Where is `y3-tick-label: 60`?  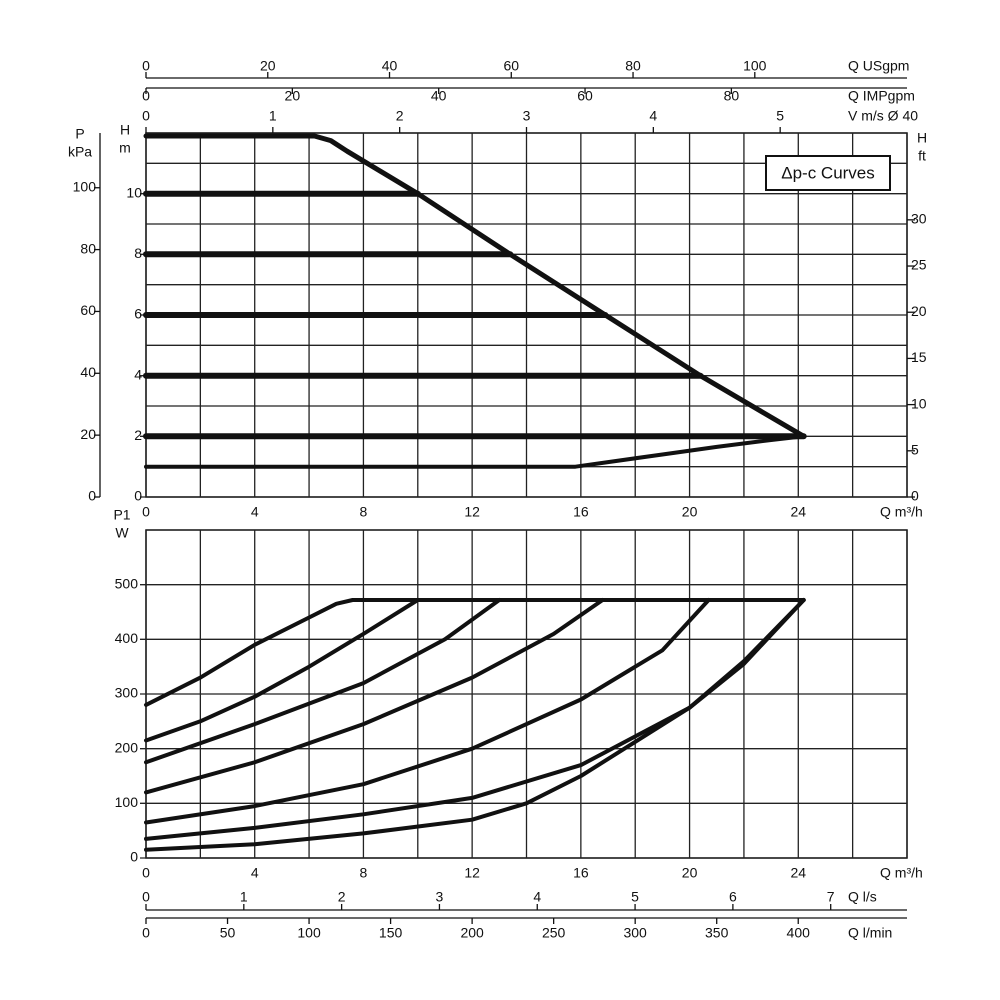
y3-tick-label: 60 is located at coordinates (88, 310).